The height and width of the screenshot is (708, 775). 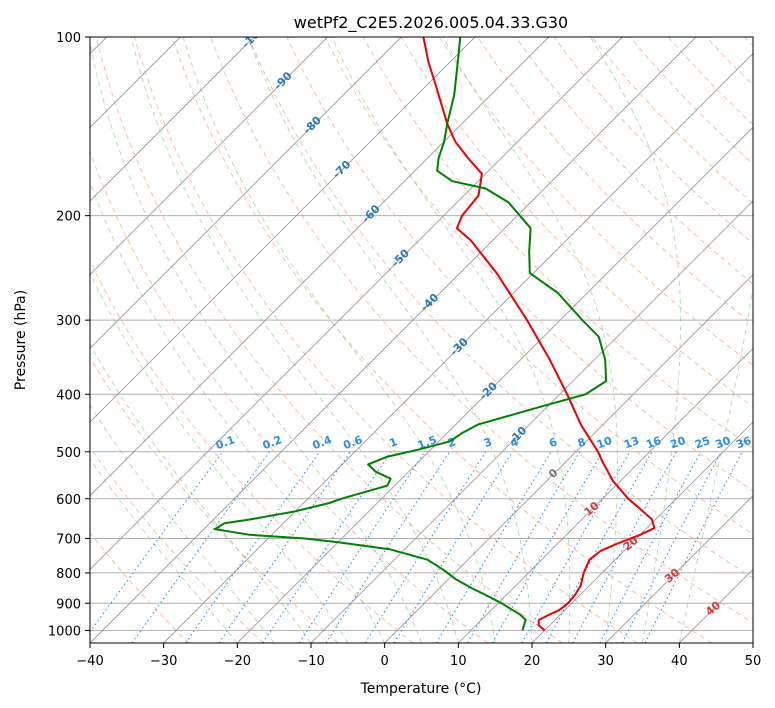 I want to click on x-axis-label: Temperature (°C), so click(x=421, y=689).